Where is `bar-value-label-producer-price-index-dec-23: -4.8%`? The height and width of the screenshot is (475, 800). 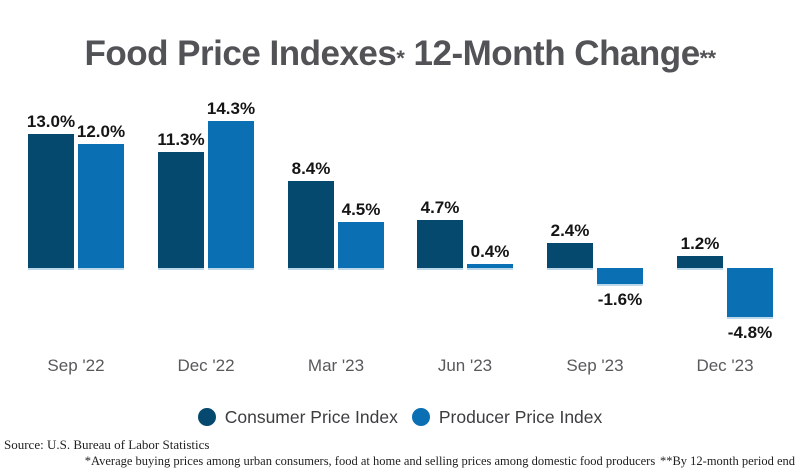 bar-value-label-producer-price-index-dec-23: -4.8% is located at coordinates (750, 332).